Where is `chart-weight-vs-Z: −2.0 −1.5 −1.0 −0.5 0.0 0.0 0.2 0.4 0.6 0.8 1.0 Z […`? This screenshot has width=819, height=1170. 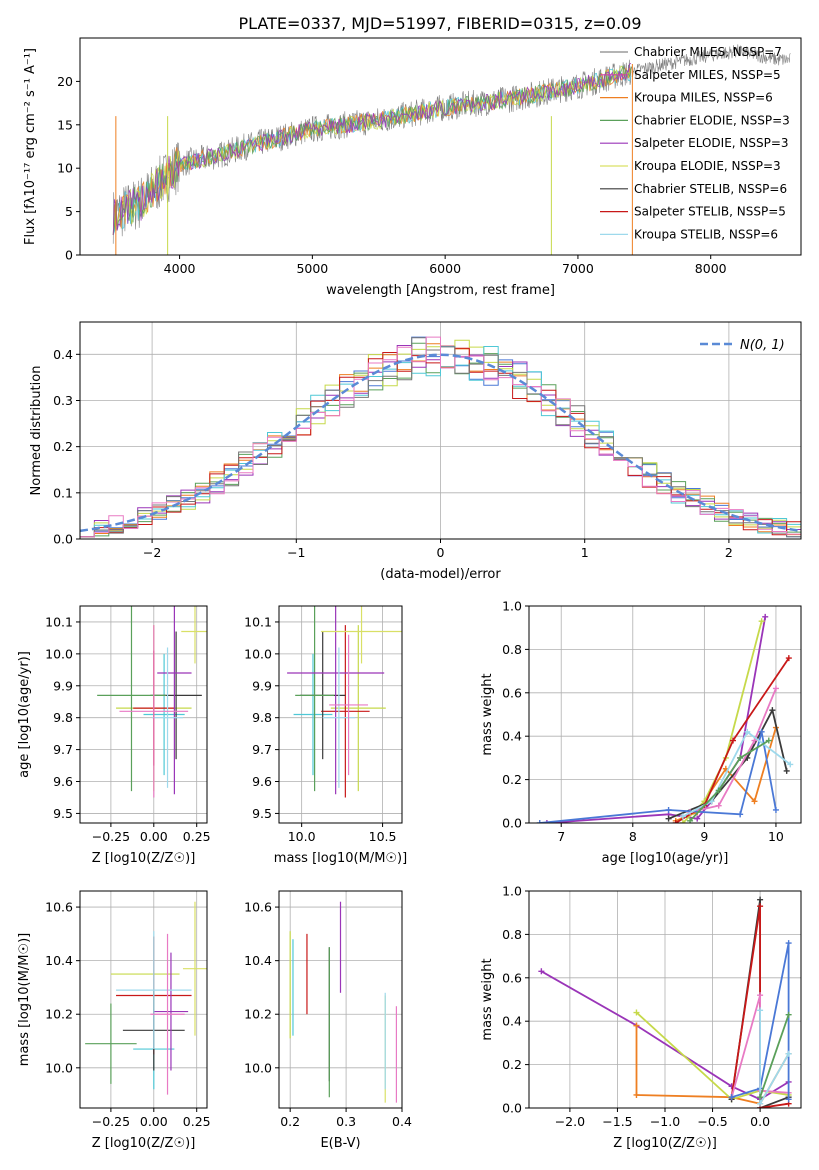 chart-weight-vs-Z: −2.0 −1.5 −1.0 −0.5 0.0 0.0 0.2 0.4 0.6 0.8 1.0 Z [… is located at coordinates (641, 1017).